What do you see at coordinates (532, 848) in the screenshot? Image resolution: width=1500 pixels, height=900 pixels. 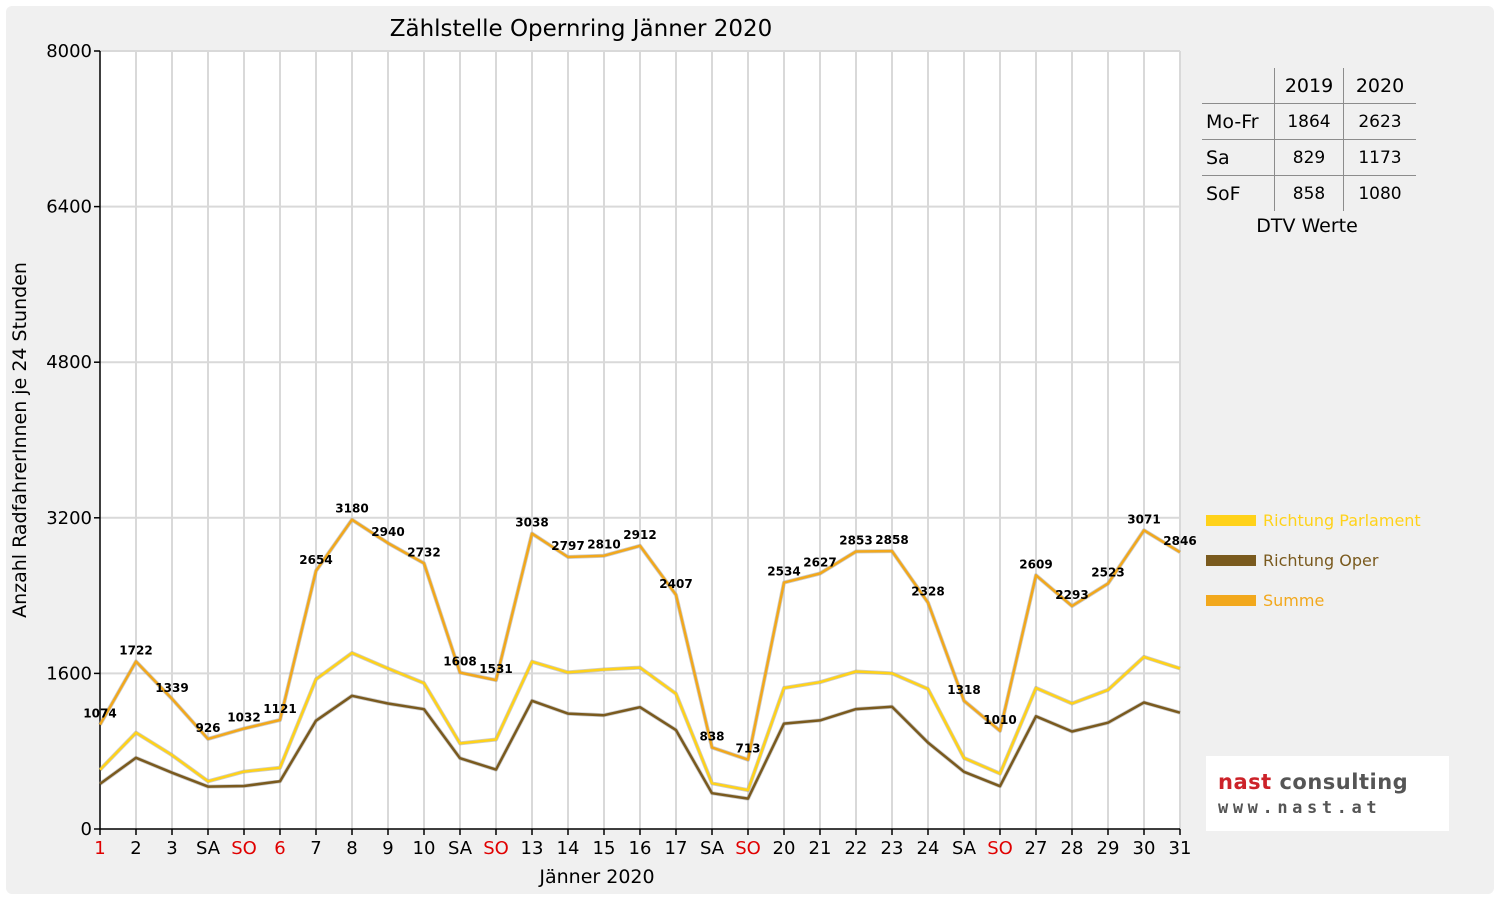 I see `x-tick-label: 13` at bounding box center [532, 848].